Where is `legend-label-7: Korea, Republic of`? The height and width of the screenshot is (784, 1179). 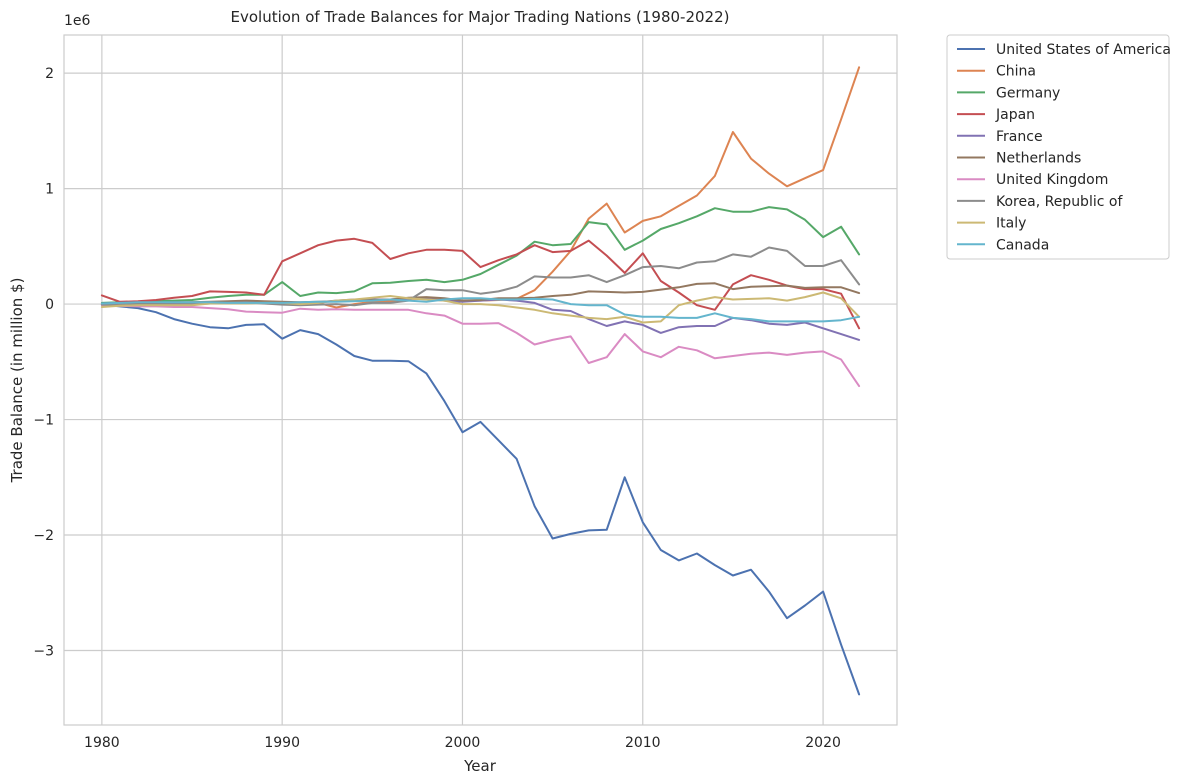
legend-label-7: Korea, Republic of is located at coordinates (1059, 202).